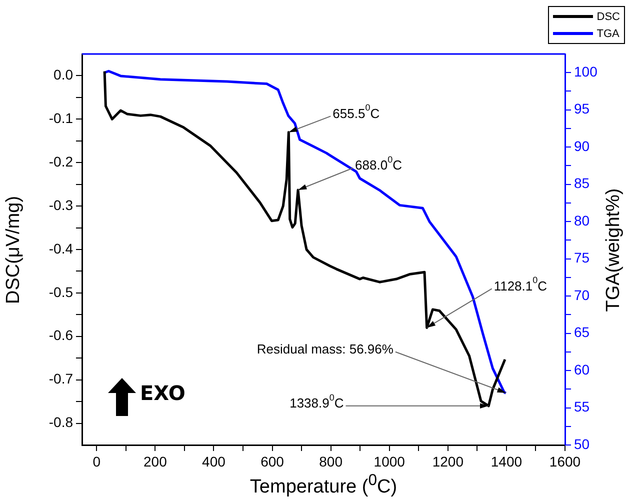 Image resolution: width=628 pixels, height=501 pixels. Describe the element at coordinates (582, 369) in the screenshot. I see `y2-tick-label: 60` at that location.